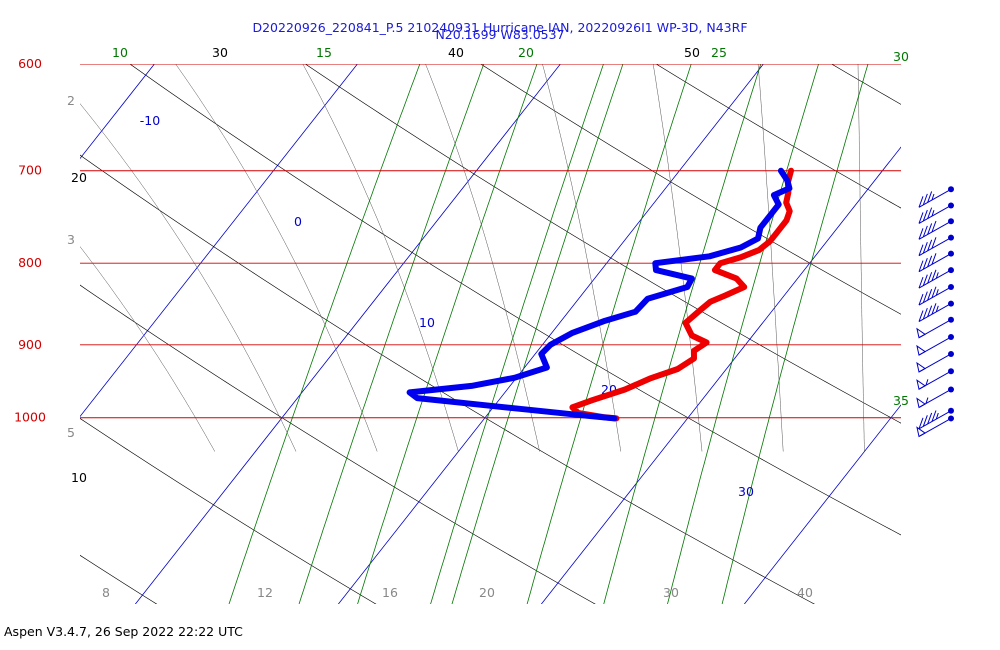 The height and width of the screenshot is (650, 1000). What do you see at coordinates (120, 52) in the screenshot?
I see `mixing-ratio-label: 10` at bounding box center [120, 52].